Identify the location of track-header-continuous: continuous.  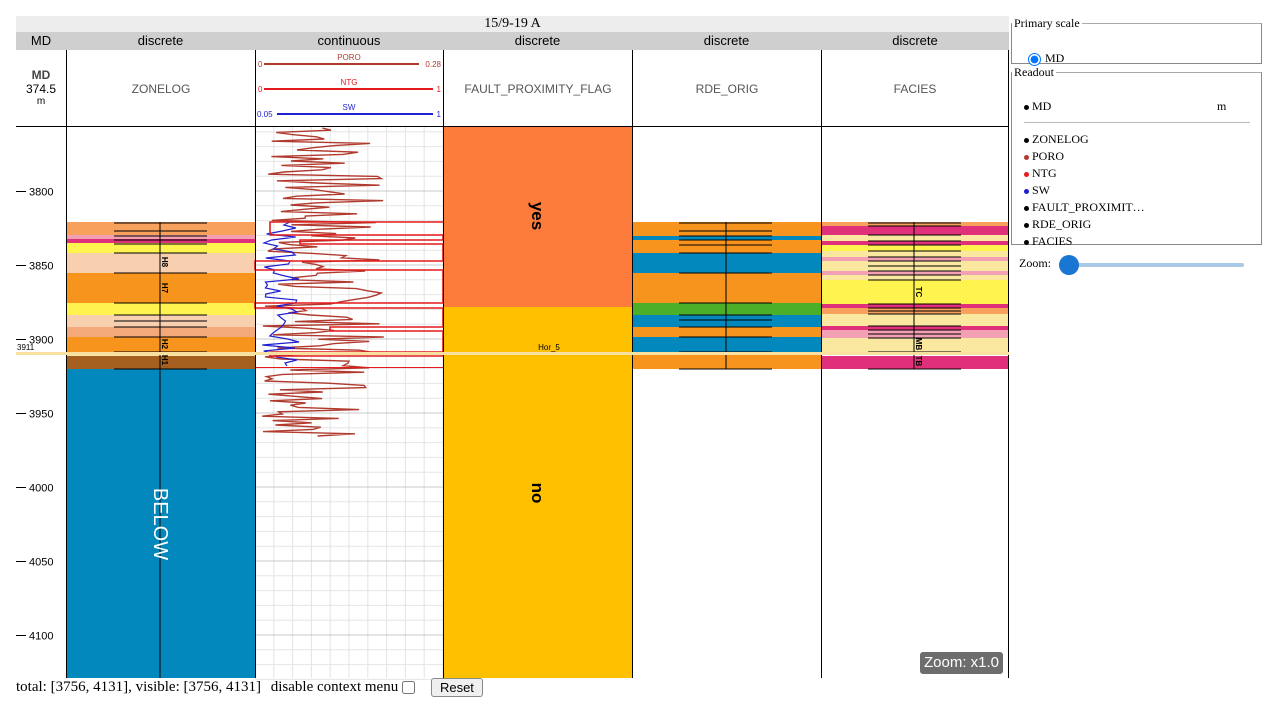
(349, 41).